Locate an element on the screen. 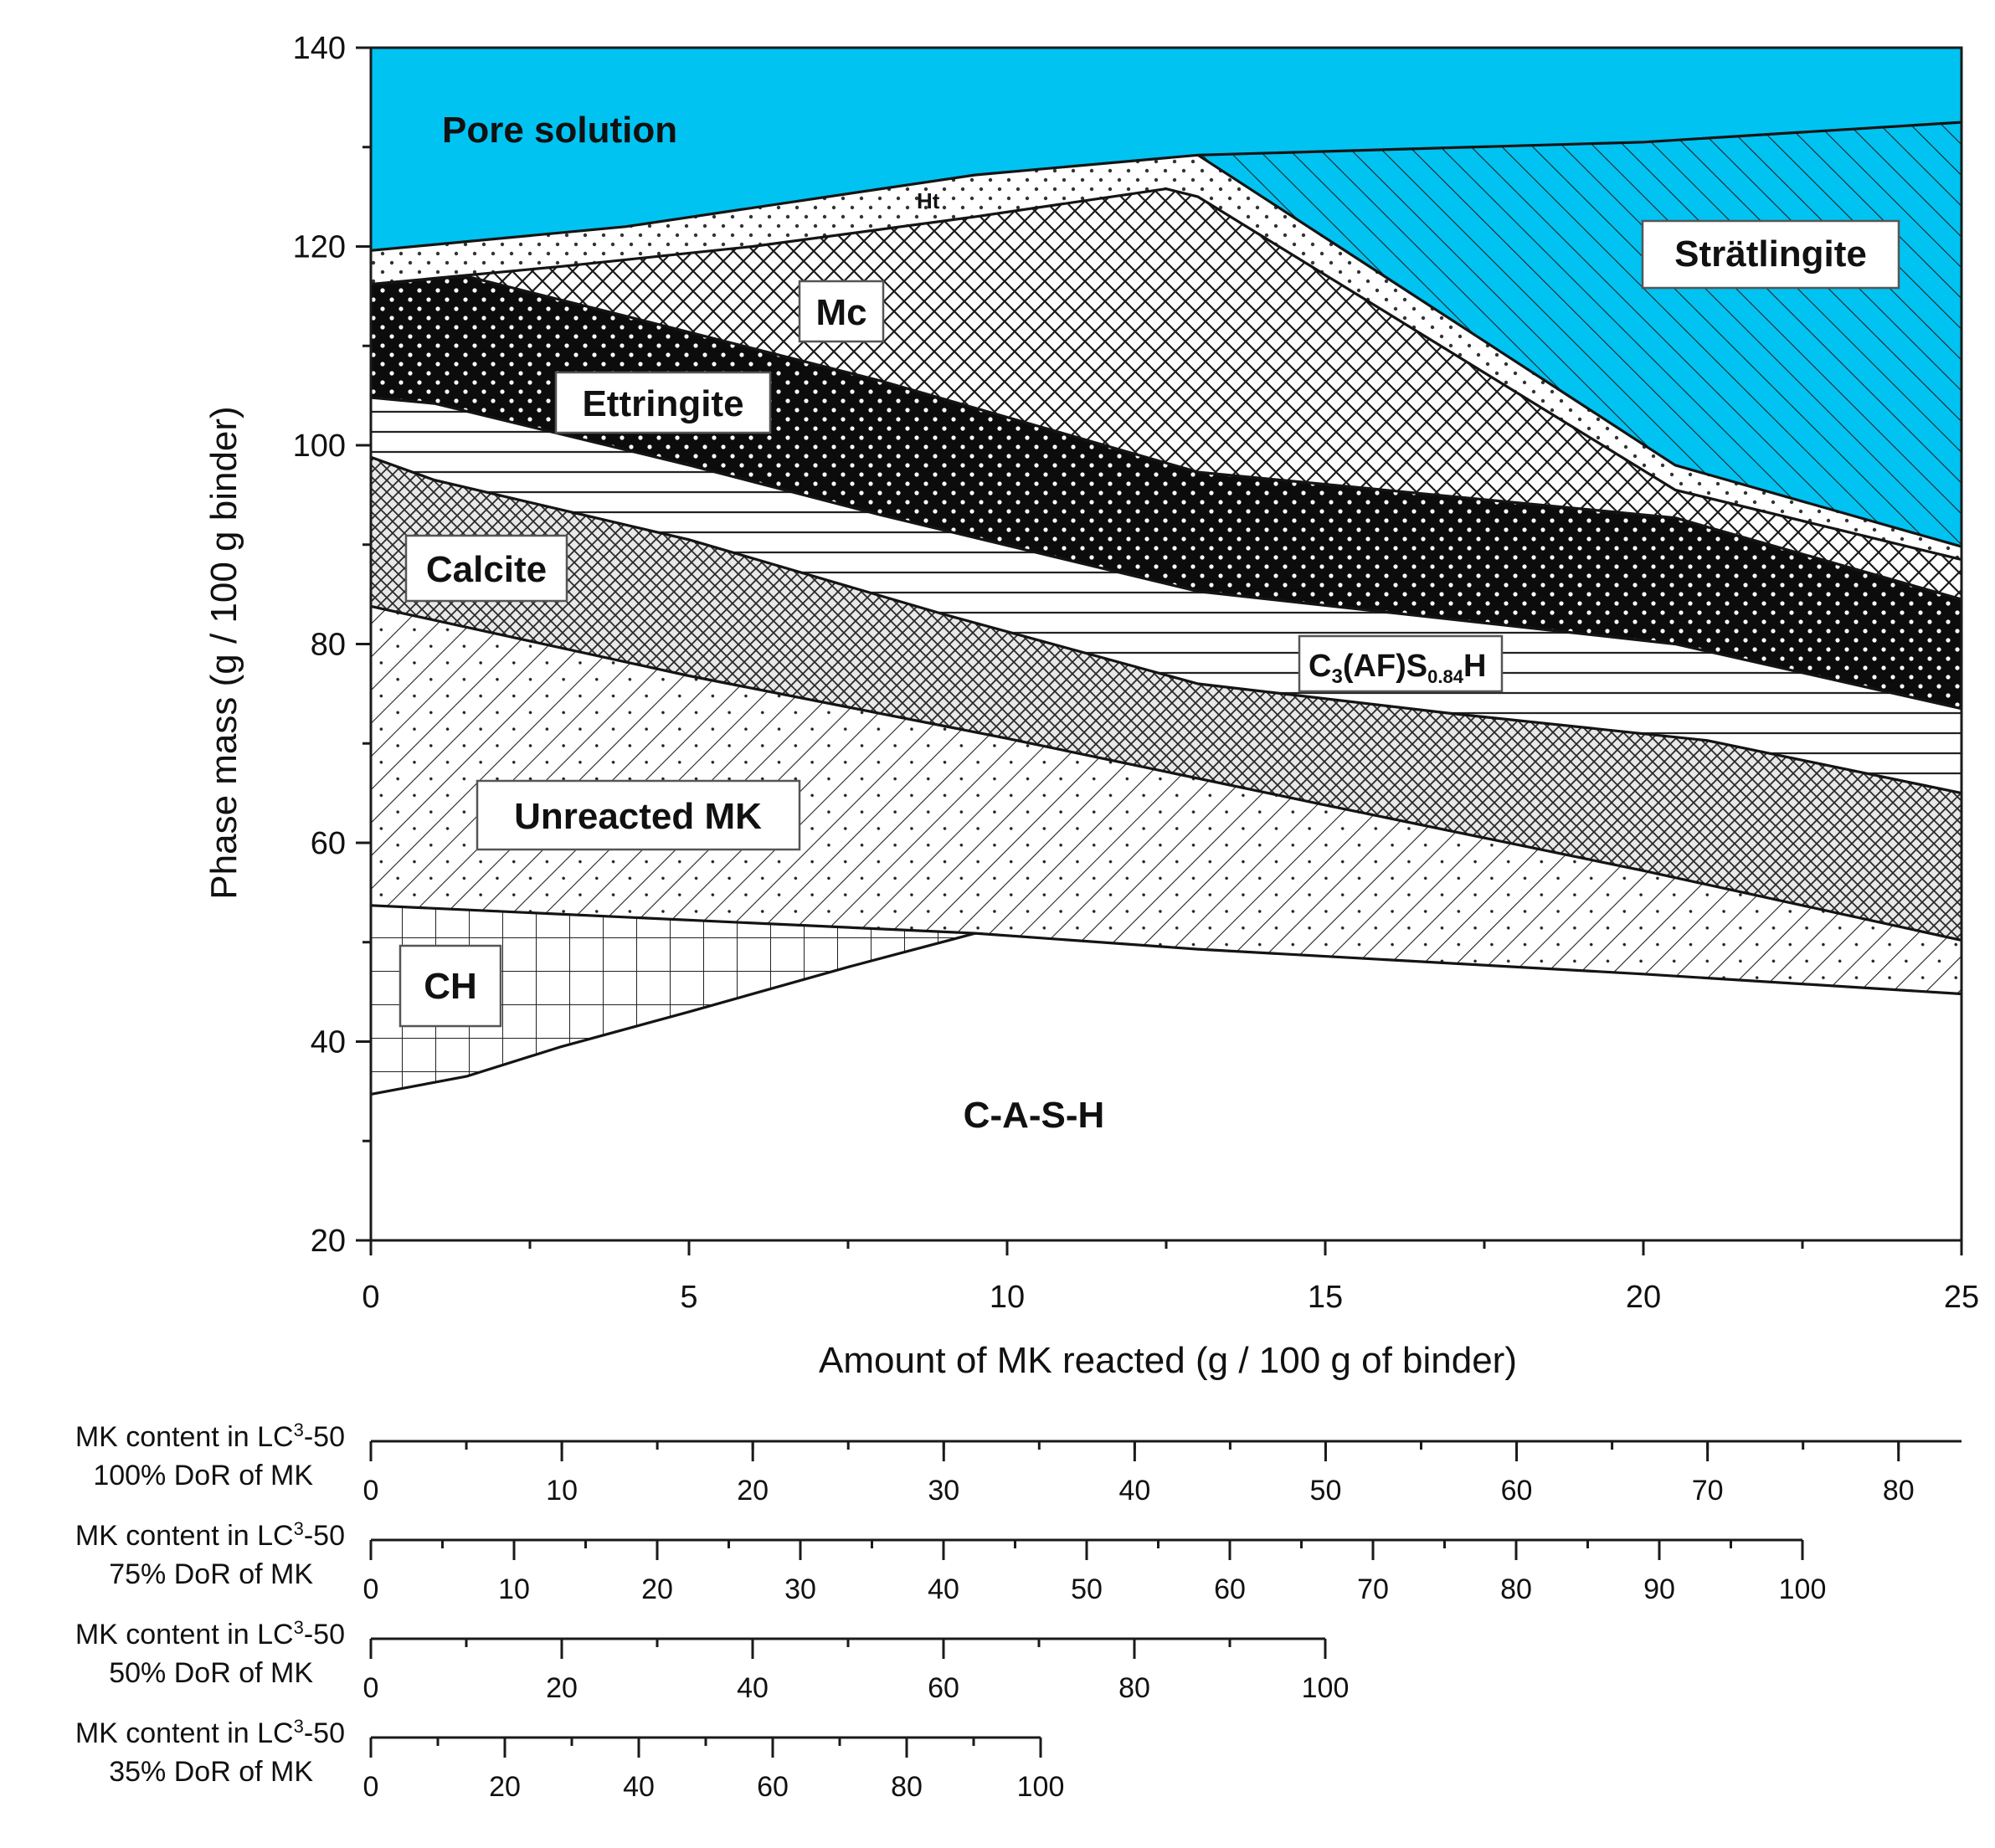 Image resolution: width=1995 pixels, height=1848 pixels. area-cash is located at coordinates (1167, 1086).